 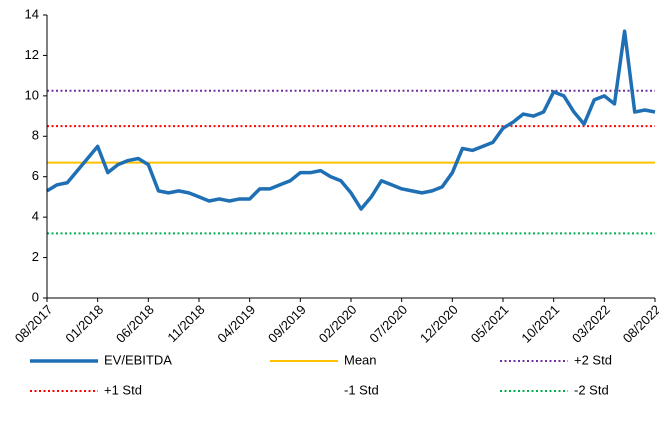 What do you see at coordinates (35, 175) in the screenshot?
I see `y-tick-label: 6` at bounding box center [35, 175].